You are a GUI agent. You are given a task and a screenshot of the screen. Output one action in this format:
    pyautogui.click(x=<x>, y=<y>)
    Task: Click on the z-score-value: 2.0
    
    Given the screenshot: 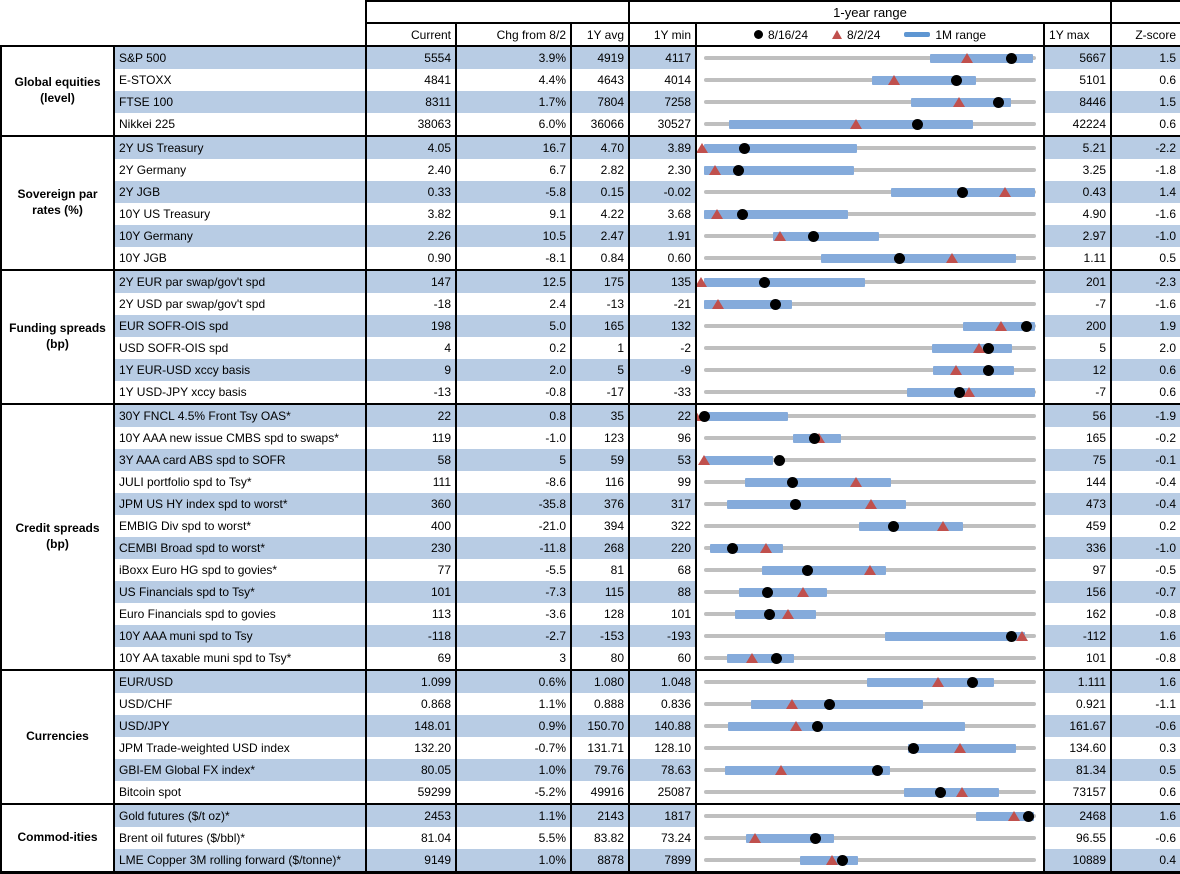 What is the action you would take?
    pyautogui.click(x=1145, y=348)
    